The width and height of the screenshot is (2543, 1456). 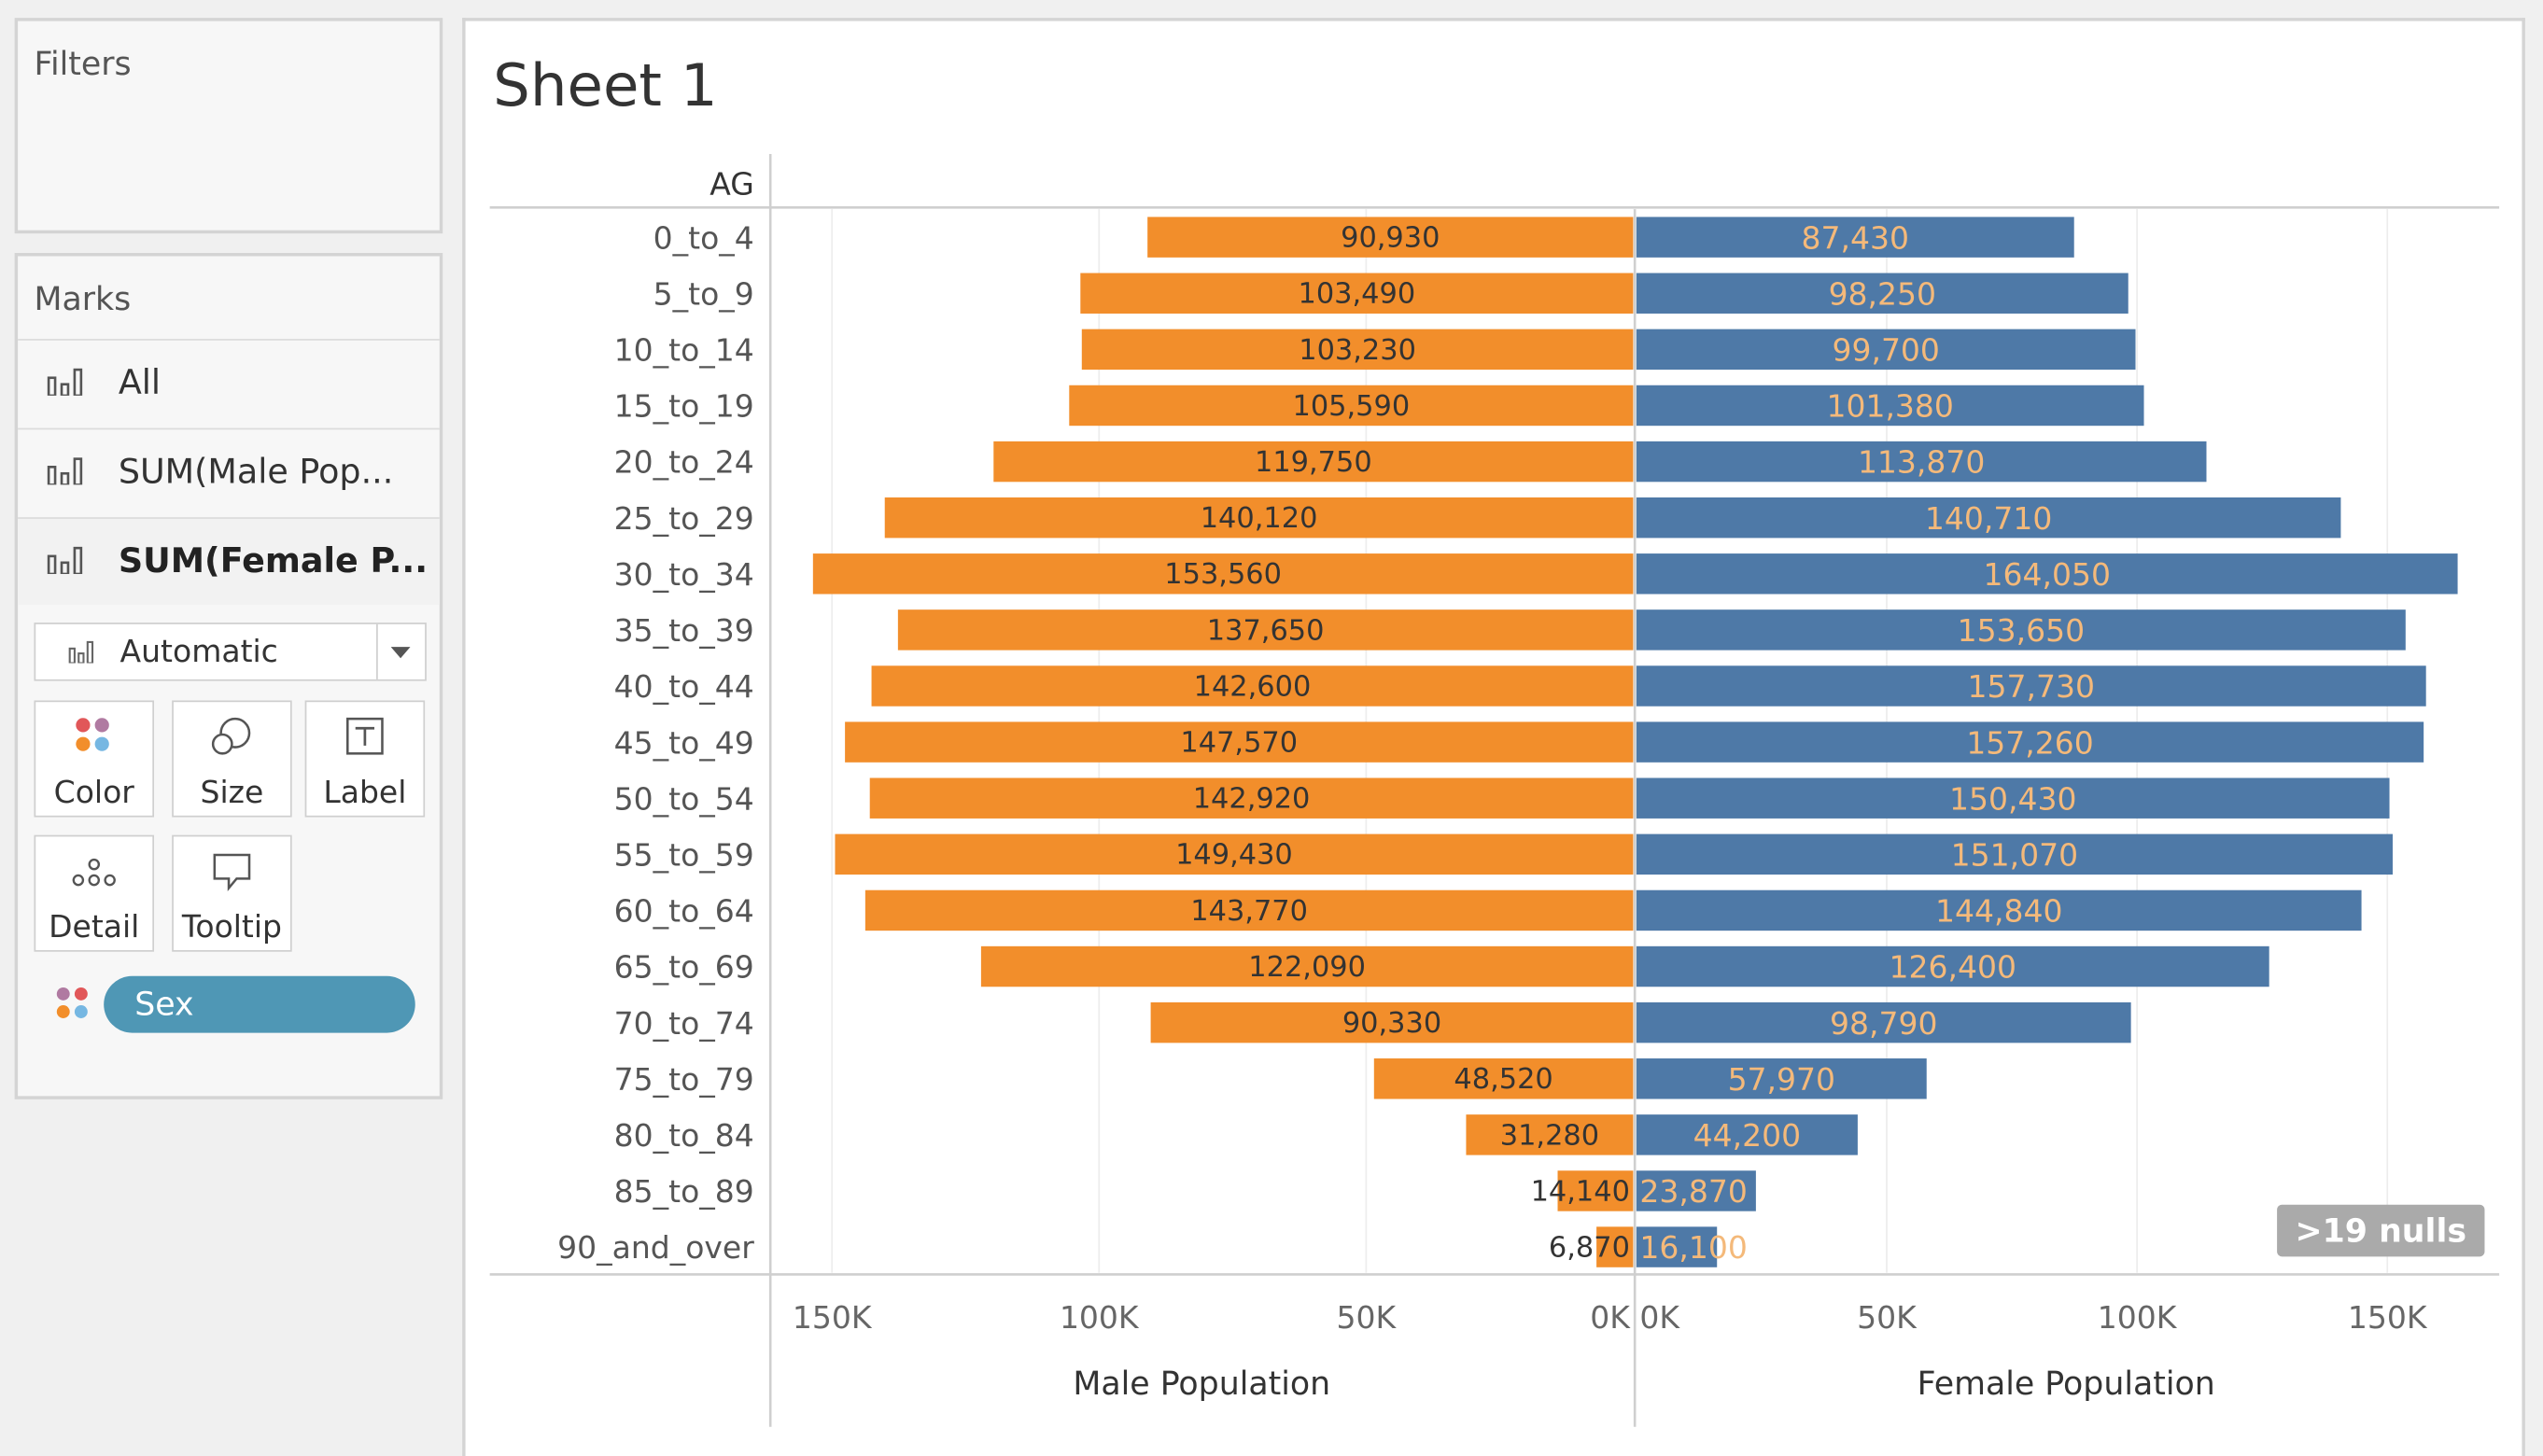 I want to click on male-bar-label: 142,920, so click(x=1252, y=799).